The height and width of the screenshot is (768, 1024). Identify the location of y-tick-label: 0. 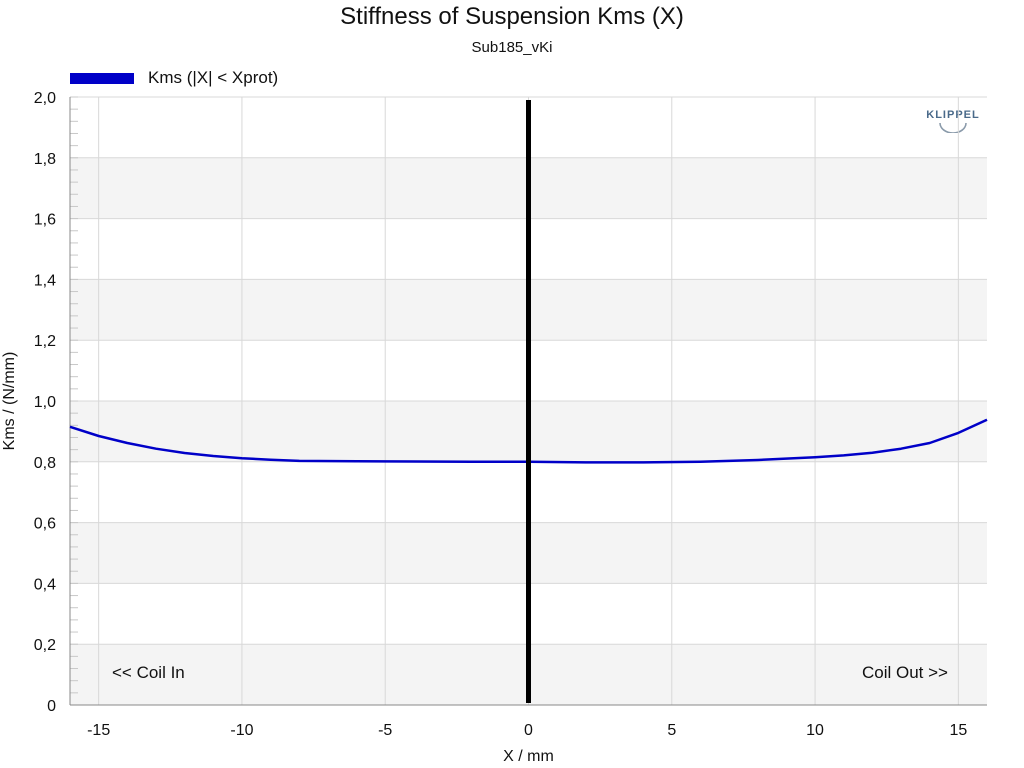
(51, 706).